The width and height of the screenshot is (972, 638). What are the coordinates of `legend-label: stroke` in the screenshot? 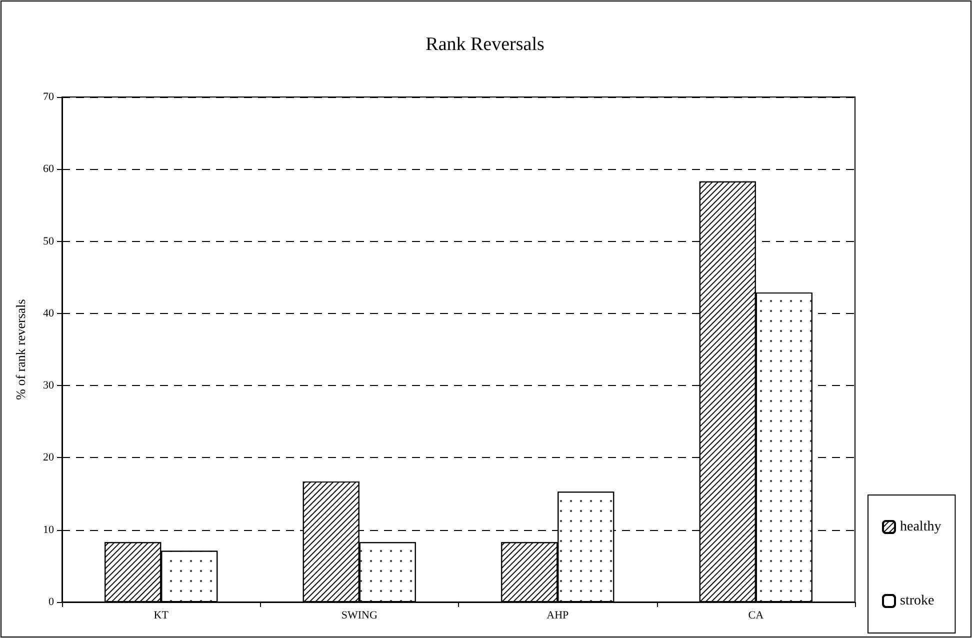 It's located at (917, 601).